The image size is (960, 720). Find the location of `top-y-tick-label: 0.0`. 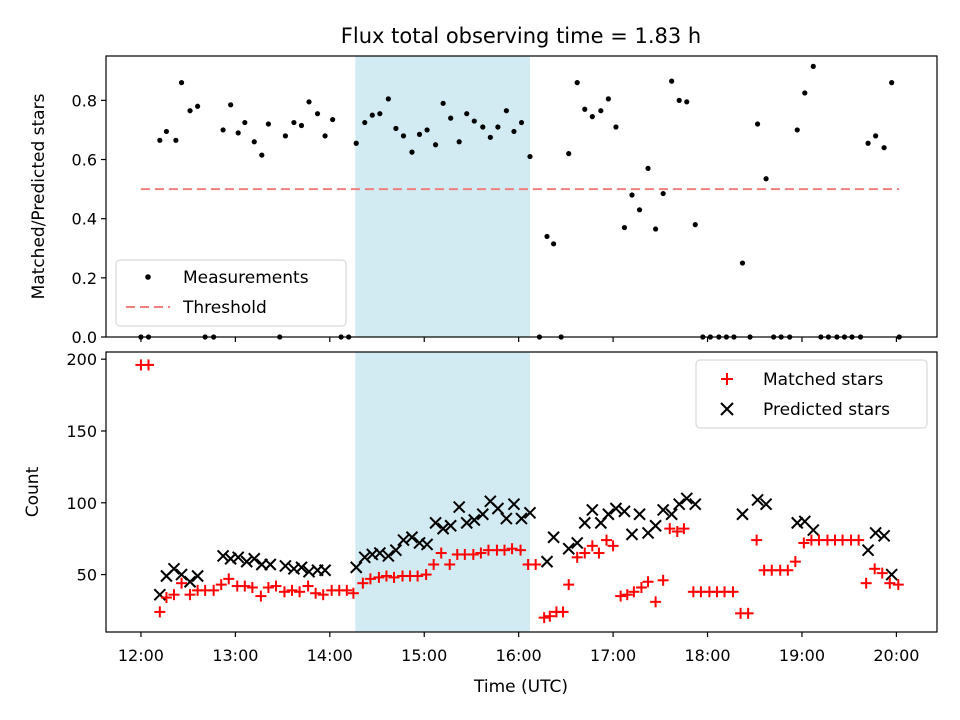

top-y-tick-label: 0.0 is located at coordinates (84, 337).